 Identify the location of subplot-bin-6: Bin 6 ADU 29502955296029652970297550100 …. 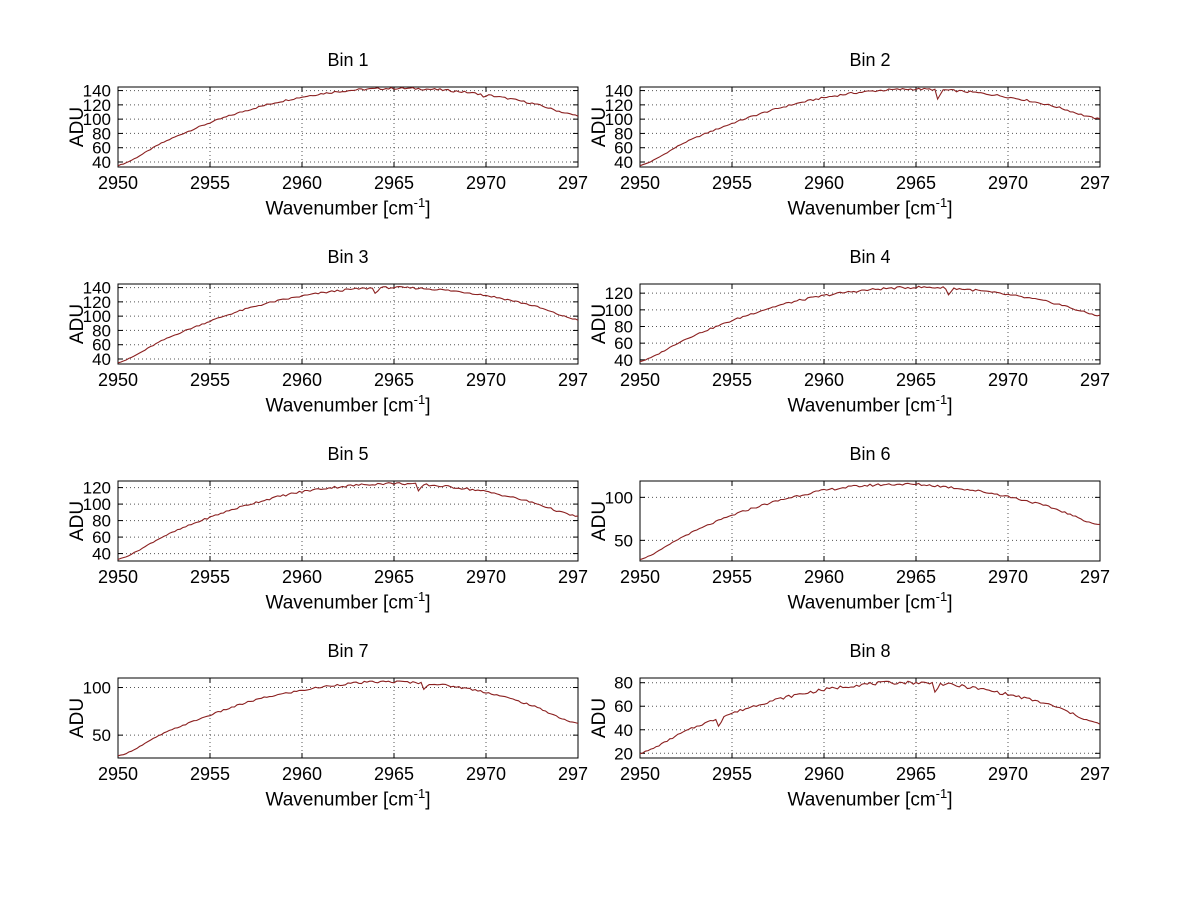
(840, 537).